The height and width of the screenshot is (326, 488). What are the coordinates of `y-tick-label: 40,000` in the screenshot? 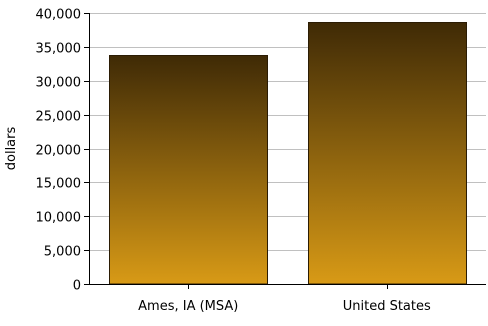 It's located at (59, 15).